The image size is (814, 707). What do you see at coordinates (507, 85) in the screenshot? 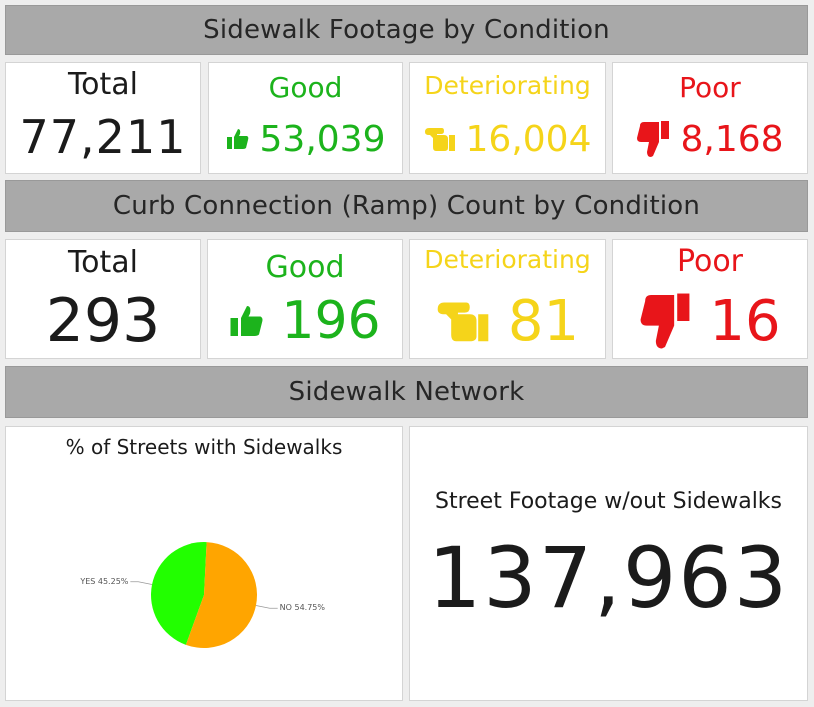
I see `footage-det-label: Deteriorating` at bounding box center [507, 85].